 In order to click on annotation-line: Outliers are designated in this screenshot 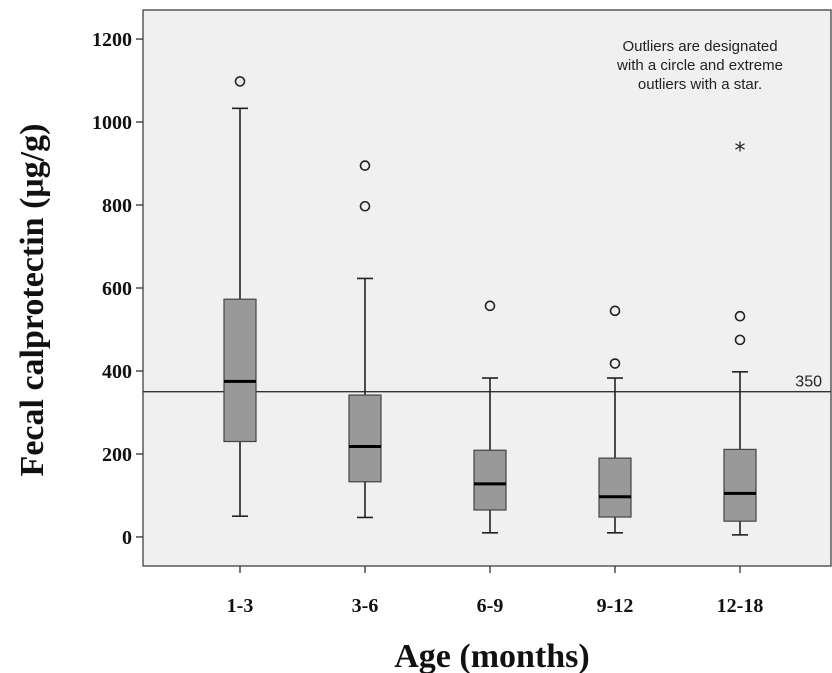, I will do `click(699, 46)`.